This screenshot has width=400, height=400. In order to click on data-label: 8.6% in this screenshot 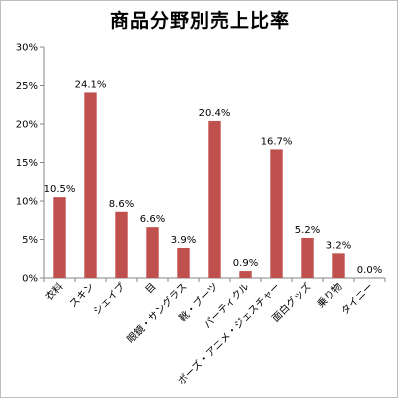, I will do `click(121, 204)`.